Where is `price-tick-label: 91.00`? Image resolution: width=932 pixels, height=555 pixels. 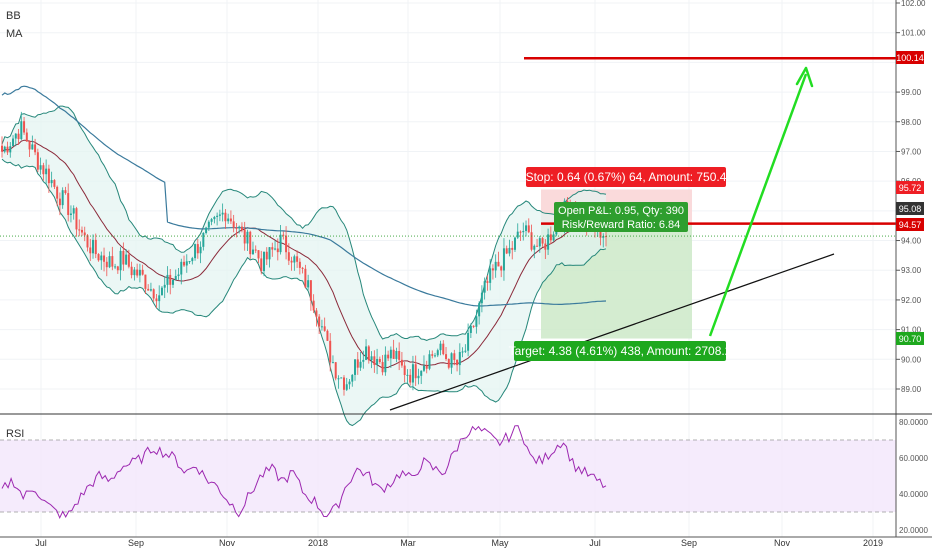 price-tick-label: 91.00 is located at coordinates (911, 330).